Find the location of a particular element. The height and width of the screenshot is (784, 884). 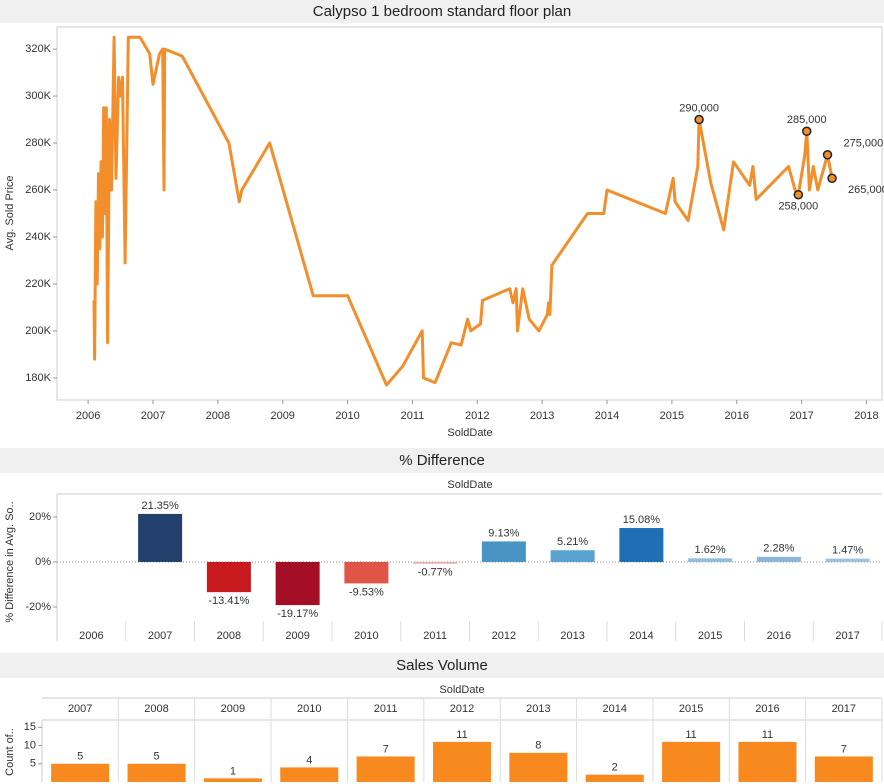

value-label: 9.13% is located at coordinates (503, 533).